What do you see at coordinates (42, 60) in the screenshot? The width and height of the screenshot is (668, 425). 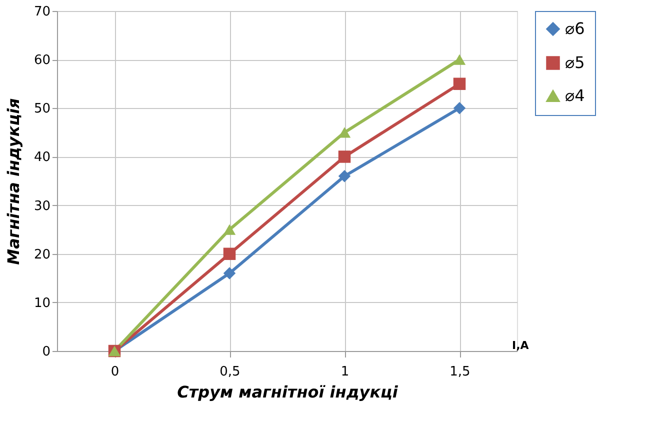 I see `y-tick-label: 60` at bounding box center [42, 60].